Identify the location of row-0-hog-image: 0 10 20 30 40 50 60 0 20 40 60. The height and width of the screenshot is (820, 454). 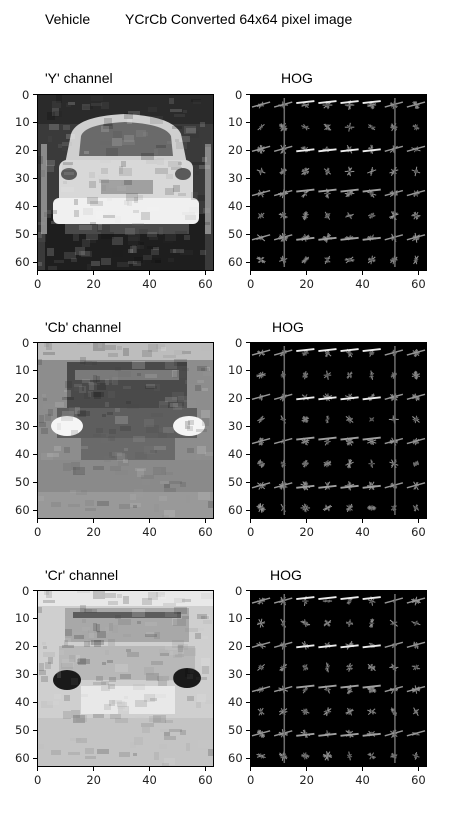
(341, 194).